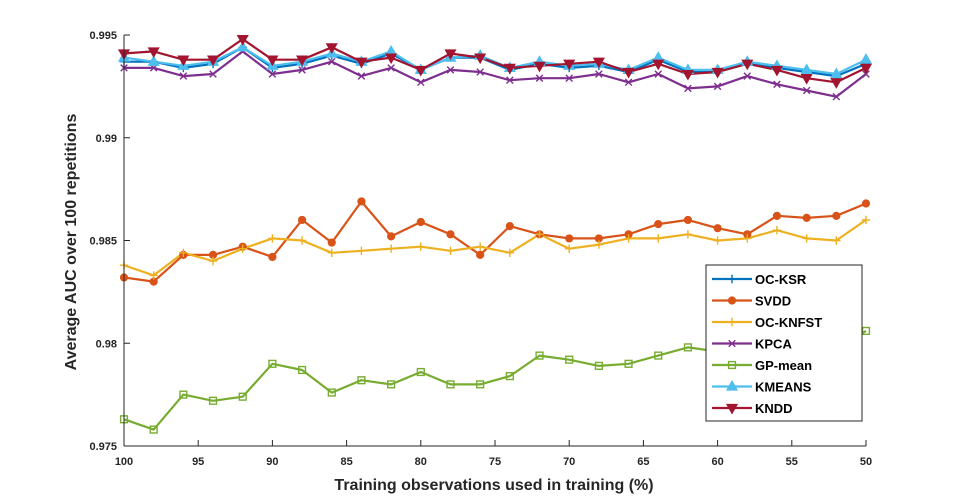  What do you see at coordinates (774, 408) in the screenshot?
I see `legend-label-kndd: KNDD` at bounding box center [774, 408].